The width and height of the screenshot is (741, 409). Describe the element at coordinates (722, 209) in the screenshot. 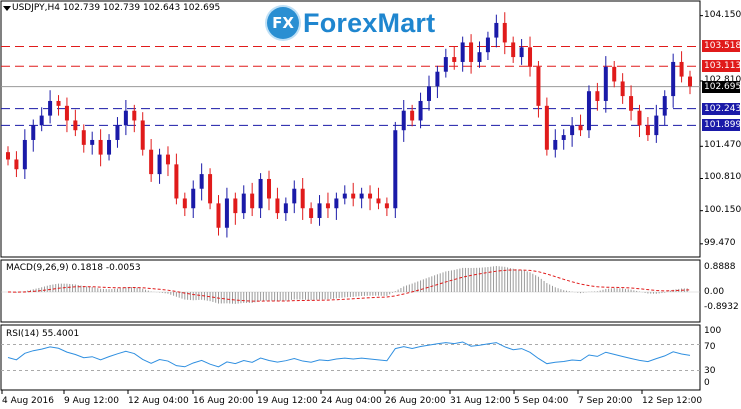

I see `price-axis-label: 100.150` at that location.